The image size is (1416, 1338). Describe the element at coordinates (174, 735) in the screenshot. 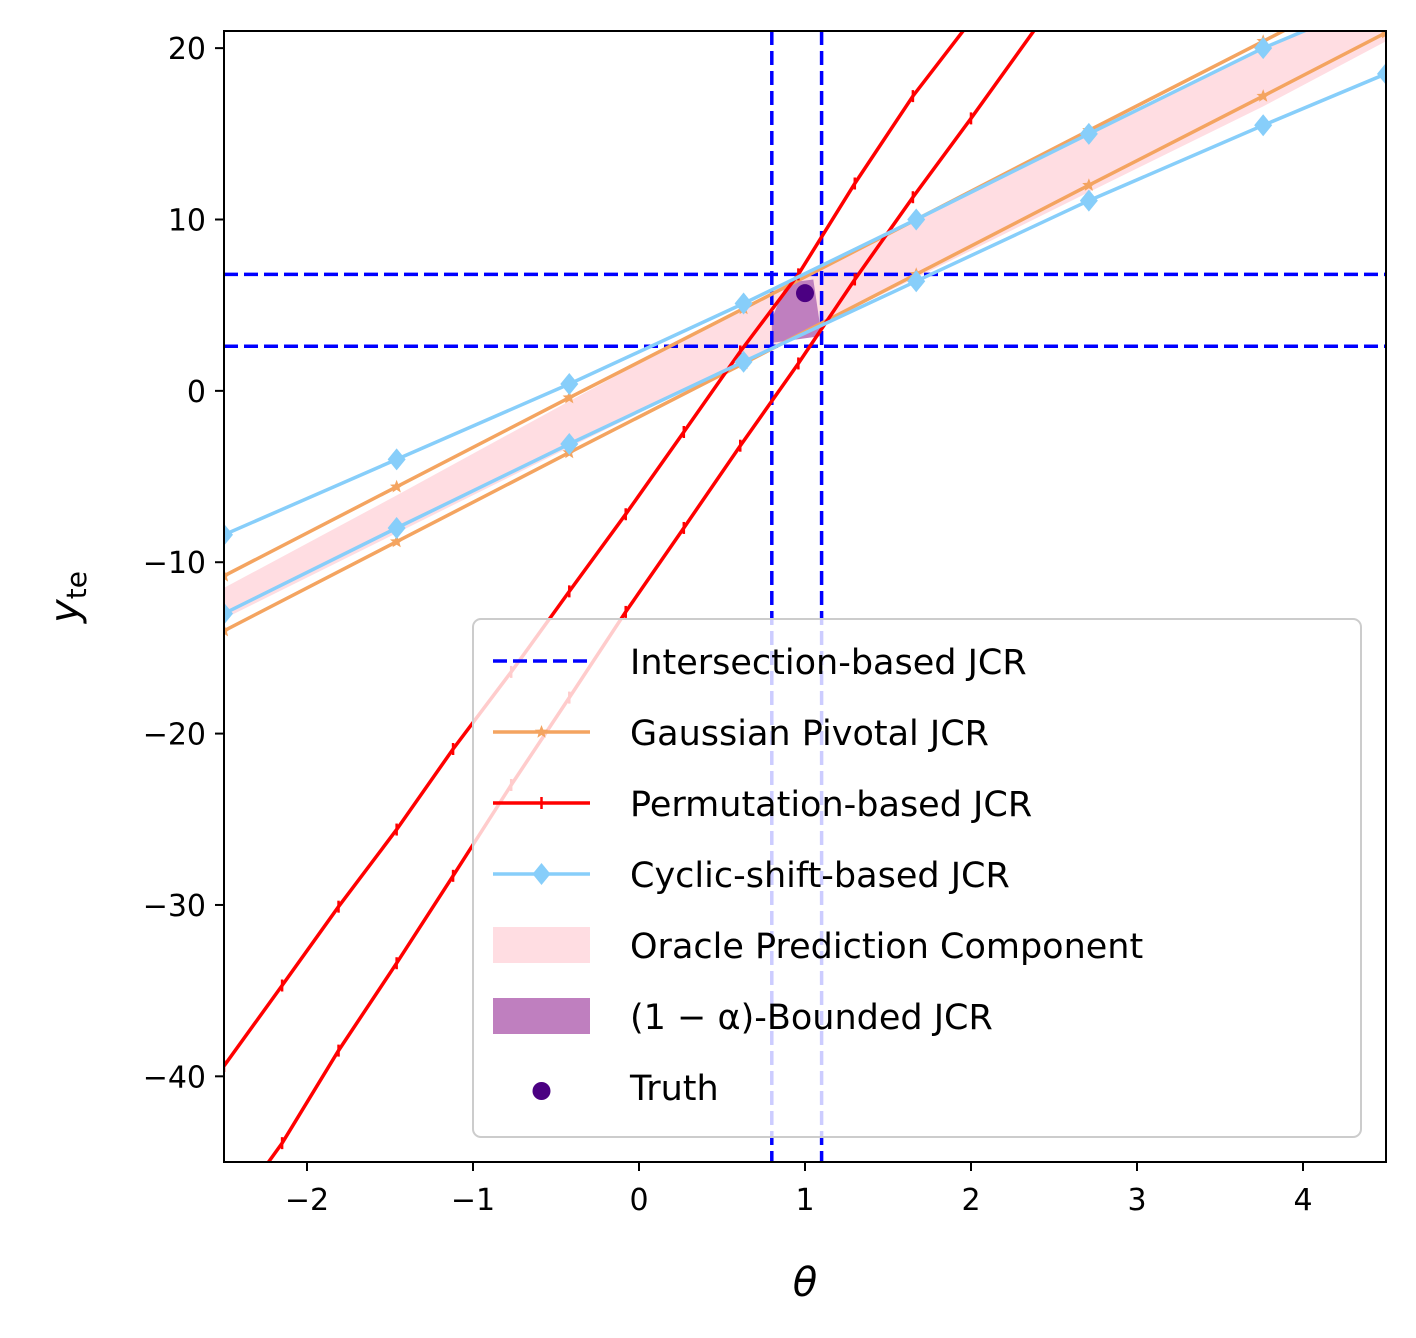

I see `y-tick-label: −20` at that location.